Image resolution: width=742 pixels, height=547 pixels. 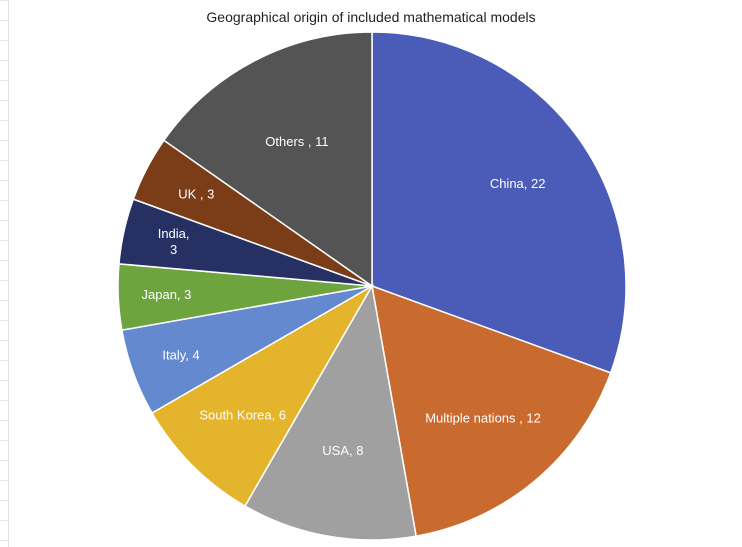 What do you see at coordinates (167, 294) in the screenshot?
I see `slice-label-japan: Japan, 3` at bounding box center [167, 294].